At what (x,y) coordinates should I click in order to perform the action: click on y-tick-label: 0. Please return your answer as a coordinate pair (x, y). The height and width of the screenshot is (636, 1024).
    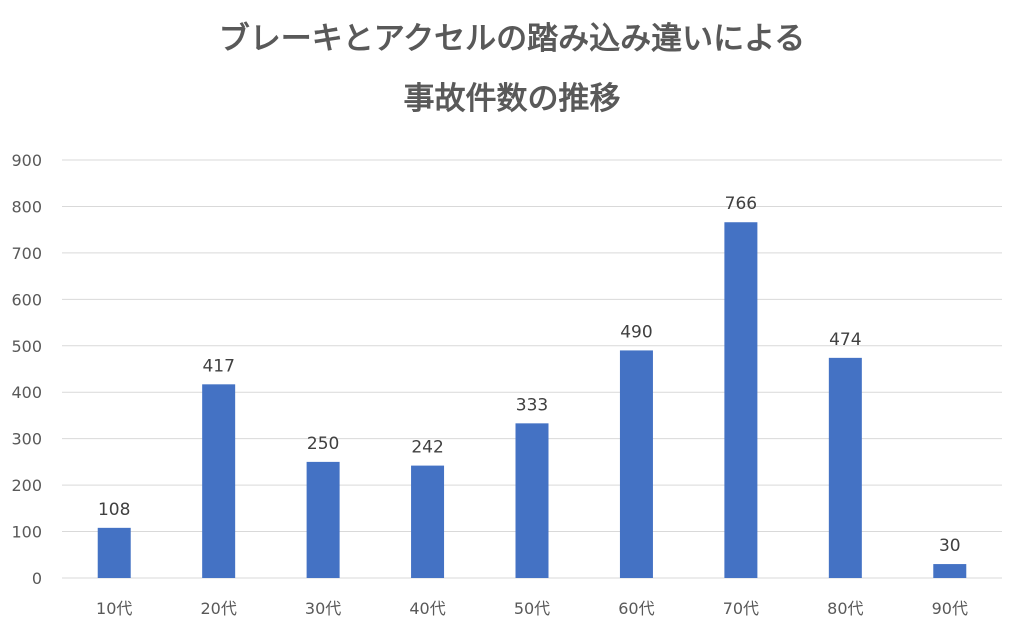
    Looking at the image, I should click on (37, 578).